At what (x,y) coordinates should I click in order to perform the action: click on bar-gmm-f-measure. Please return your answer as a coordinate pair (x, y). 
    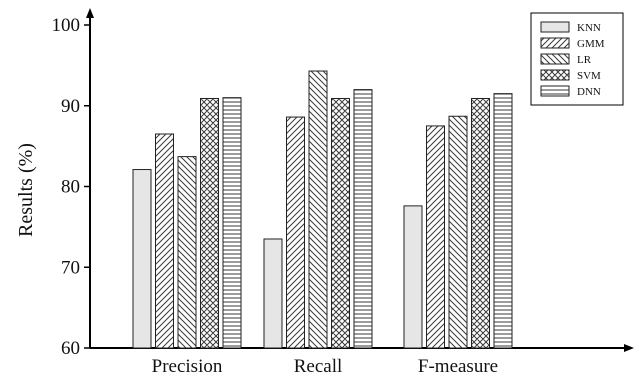
    Looking at the image, I should click on (436, 237).